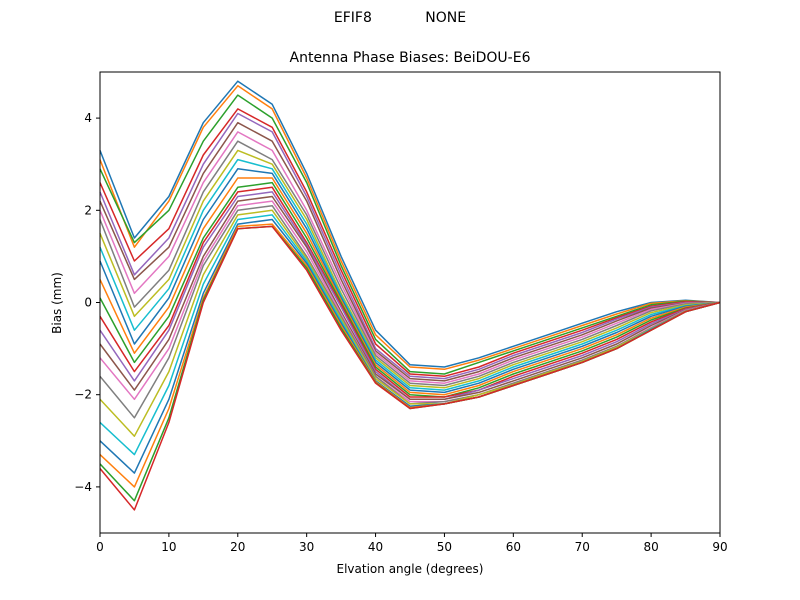 Image resolution: width=800 pixels, height=600 pixels. Describe the element at coordinates (650, 547) in the screenshot. I see `x-tick-label: 80` at that location.